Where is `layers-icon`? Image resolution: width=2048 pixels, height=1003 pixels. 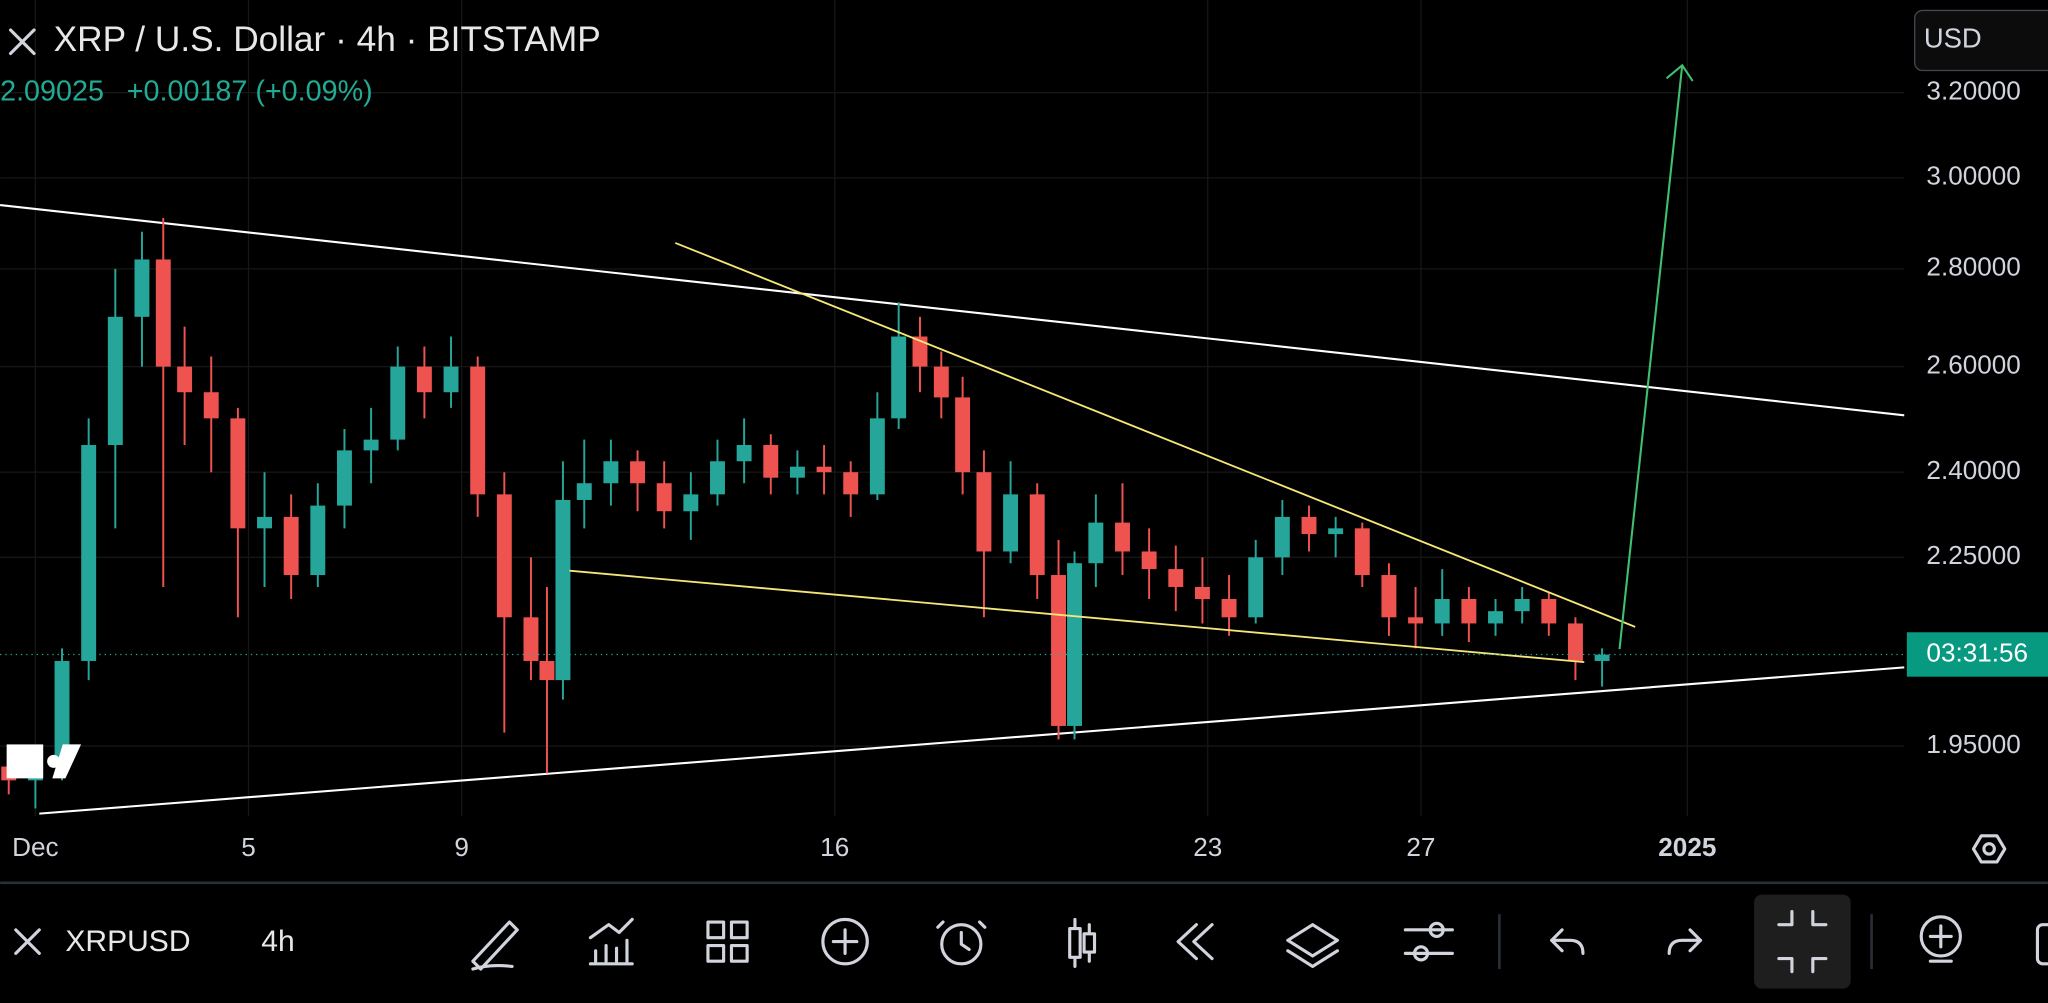 layers-icon is located at coordinates (1313, 945).